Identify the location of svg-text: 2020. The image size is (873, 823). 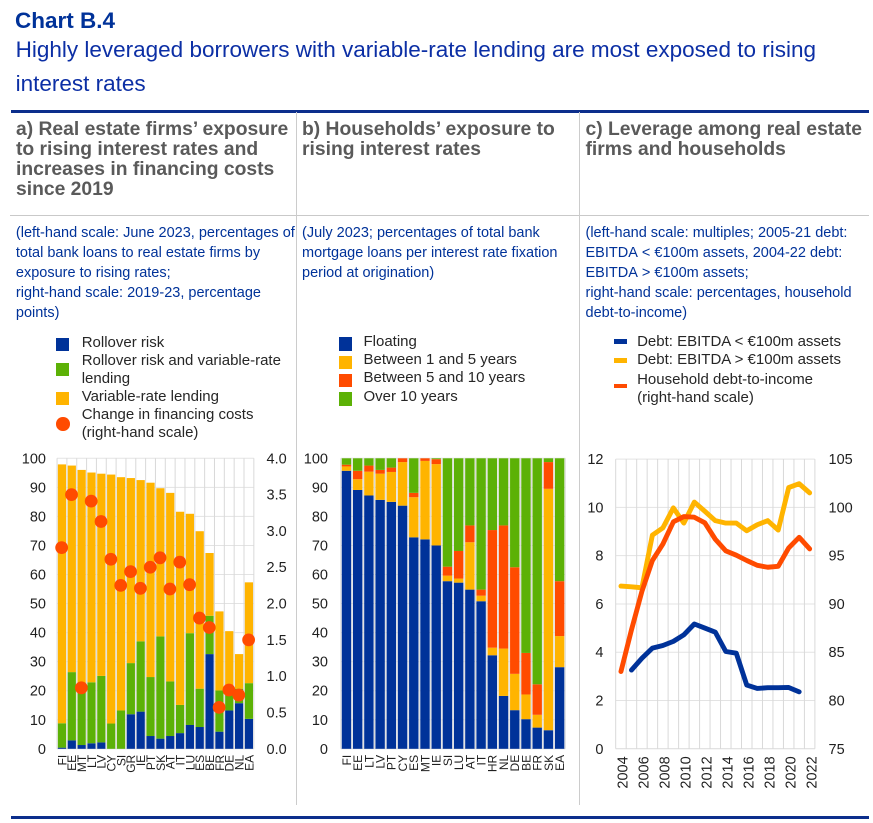
(791, 772).